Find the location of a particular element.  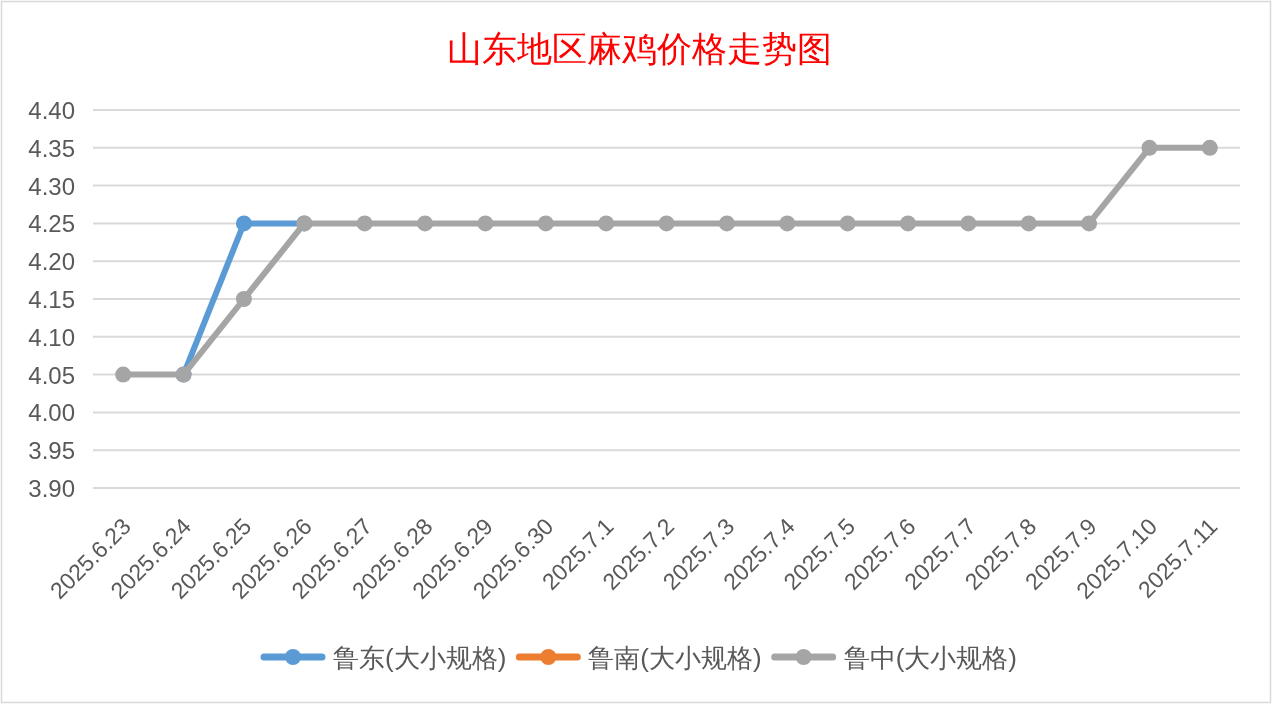

y-tick-label: 4.05 is located at coordinates (51, 375).